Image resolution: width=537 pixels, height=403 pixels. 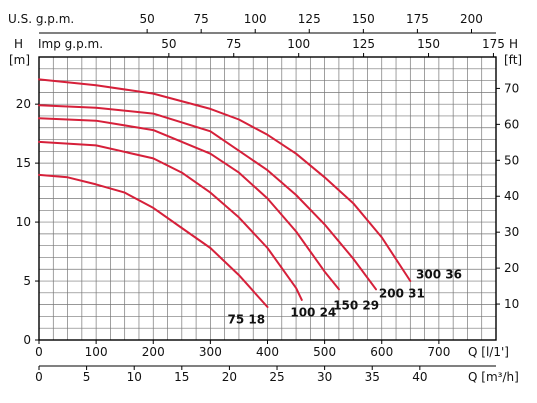 What do you see at coordinates (417, 19) in the screenshot?
I see `top-us-tick-label: 175` at bounding box center [417, 19].